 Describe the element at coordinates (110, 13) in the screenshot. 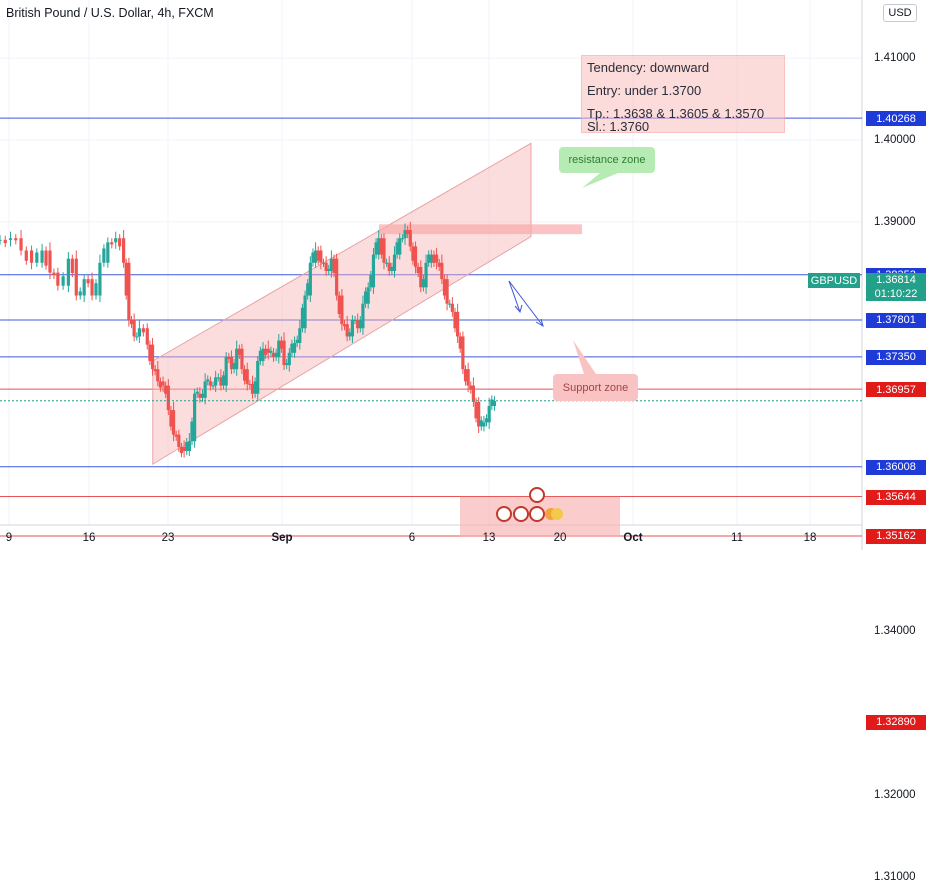

I see `chart-title: British Pound / U.S. Dollar, 4h, FXCM` at that location.